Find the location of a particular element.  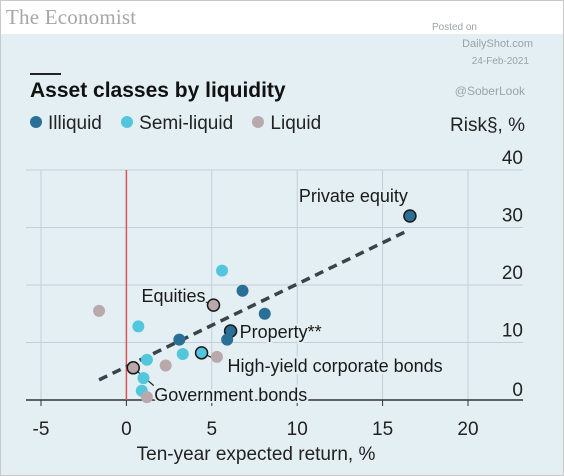

annotation-label: High-yield corporate bonds is located at coordinates (335, 366).